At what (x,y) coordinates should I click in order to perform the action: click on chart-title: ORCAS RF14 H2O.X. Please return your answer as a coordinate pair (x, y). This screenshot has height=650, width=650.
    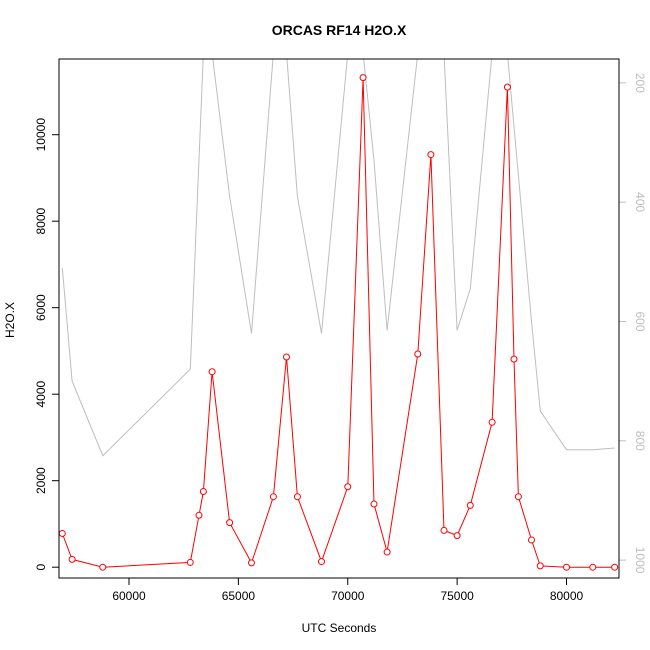
    Looking at the image, I should click on (339, 30).